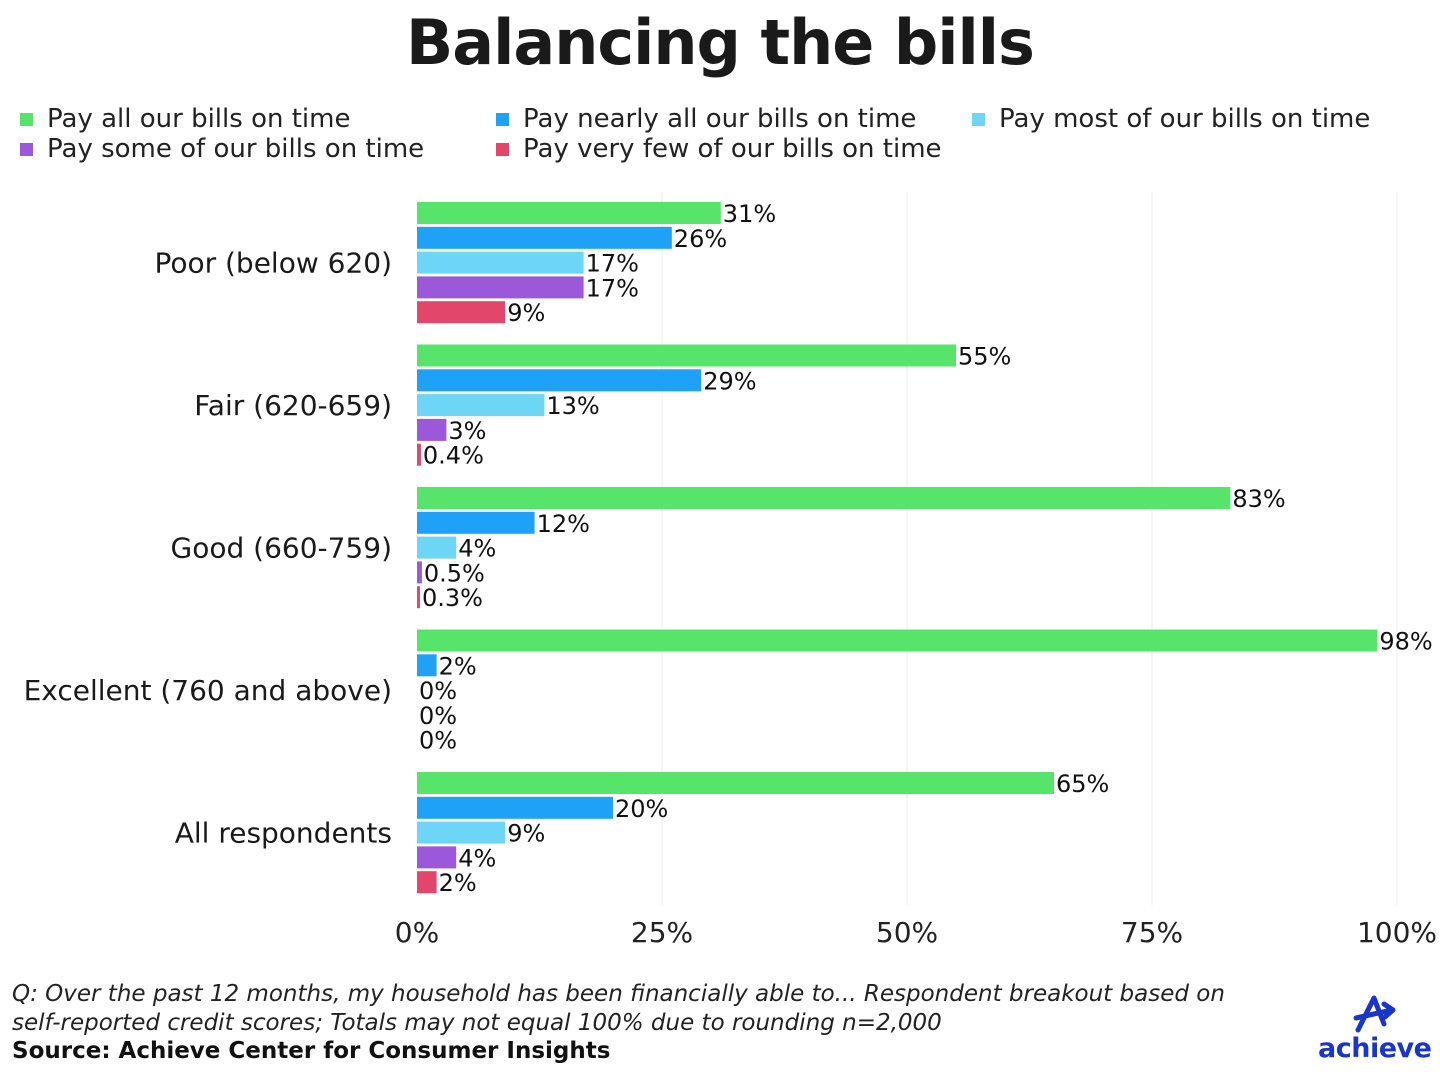 This screenshot has height=1080, width=1440. Describe the element at coordinates (453, 456) in the screenshot. I see `data-label-pay-very-few-of-our-bills-on-time-fair-620-659: 0.4%` at that location.